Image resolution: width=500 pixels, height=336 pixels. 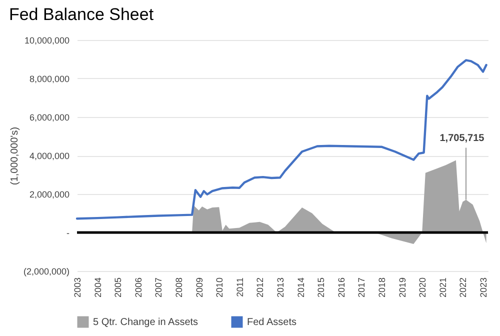 What do you see at coordinates (271, 322) in the screenshot?
I see `legend-label: Fed Assets` at bounding box center [271, 322].